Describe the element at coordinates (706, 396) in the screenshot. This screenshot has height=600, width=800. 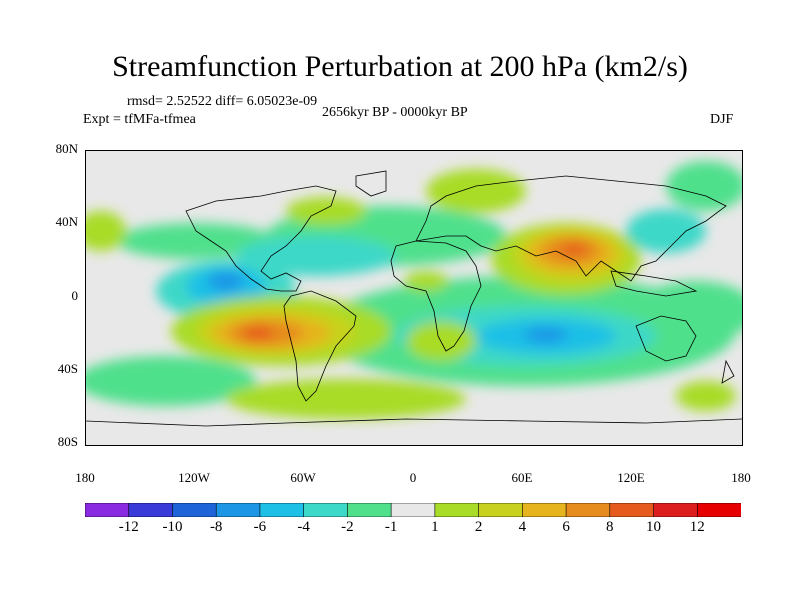
I see `sw-pacific-pos` at that location.